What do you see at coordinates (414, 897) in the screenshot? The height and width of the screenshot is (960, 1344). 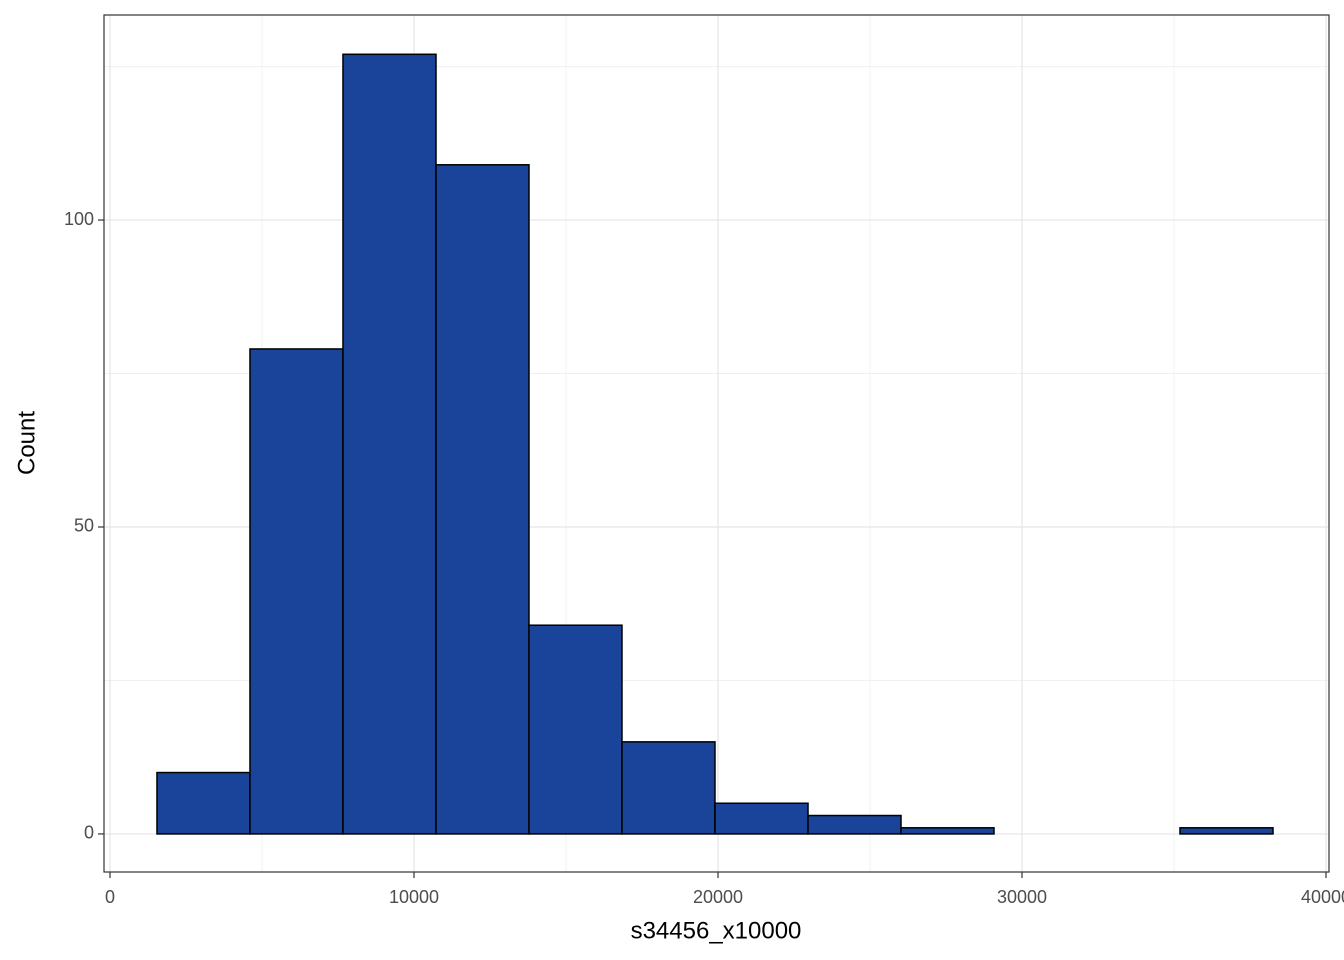 I see `x-tick-label: 10000` at bounding box center [414, 897].